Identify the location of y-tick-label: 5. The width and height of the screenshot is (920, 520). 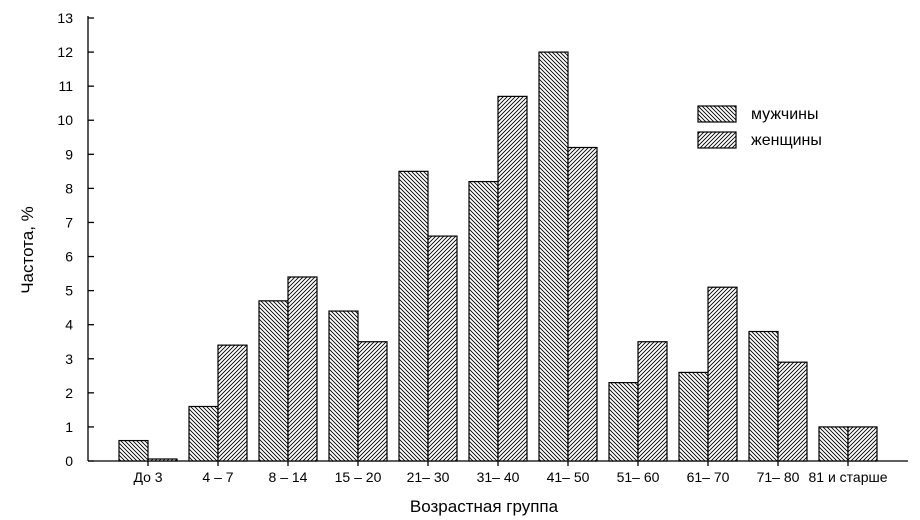
(69, 291).